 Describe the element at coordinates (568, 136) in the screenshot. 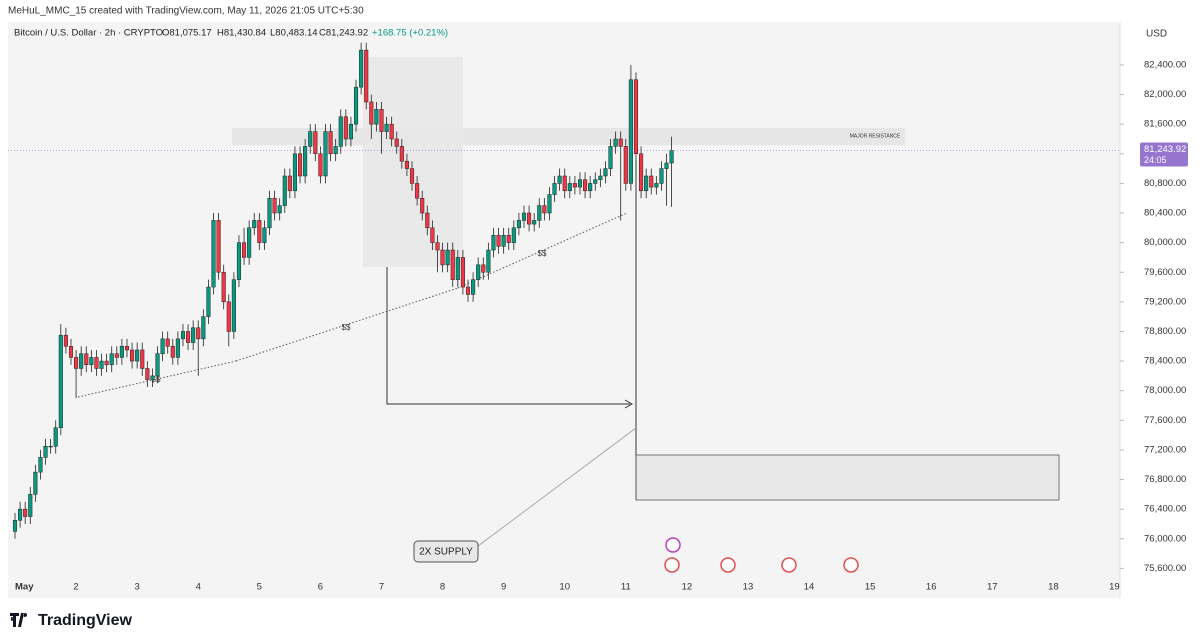

I see `resistance-zone` at that location.